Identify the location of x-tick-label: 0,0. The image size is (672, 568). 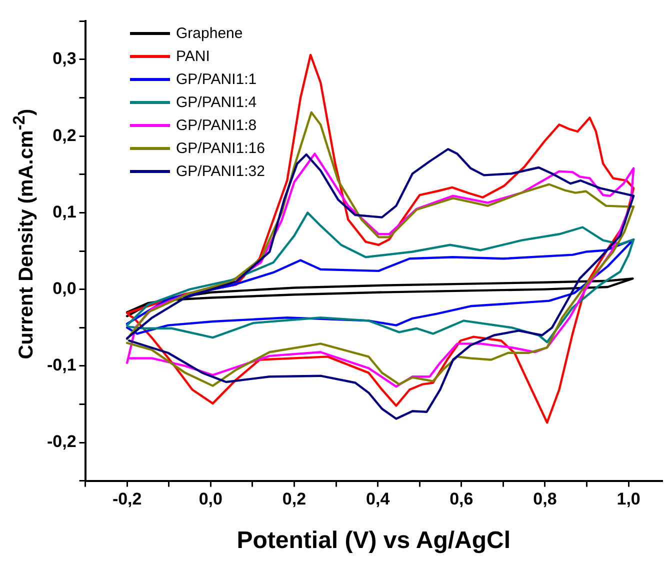
(210, 499).